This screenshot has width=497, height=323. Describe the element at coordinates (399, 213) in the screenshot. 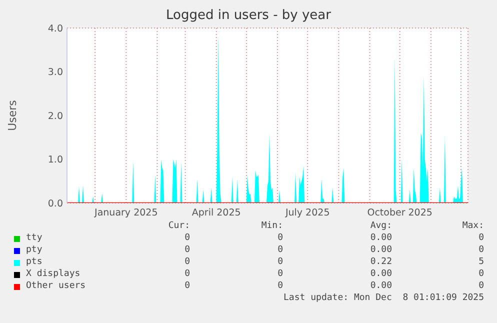

I see `x-tick-label: October 2025` at that location.